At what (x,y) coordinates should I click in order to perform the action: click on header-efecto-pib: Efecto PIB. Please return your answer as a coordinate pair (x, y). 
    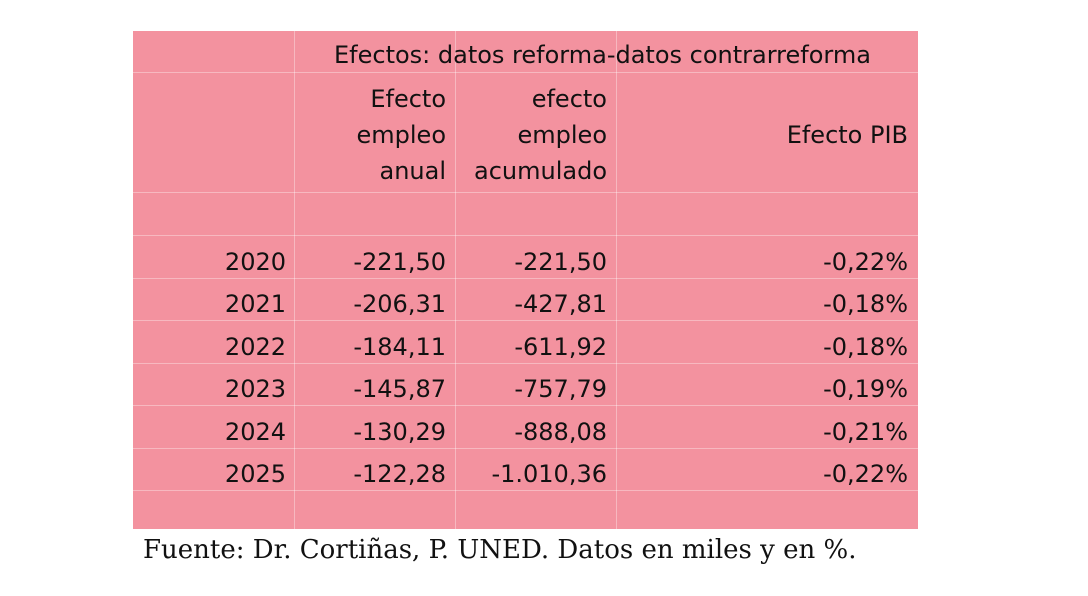
    Looking at the image, I should click on (847, 135).